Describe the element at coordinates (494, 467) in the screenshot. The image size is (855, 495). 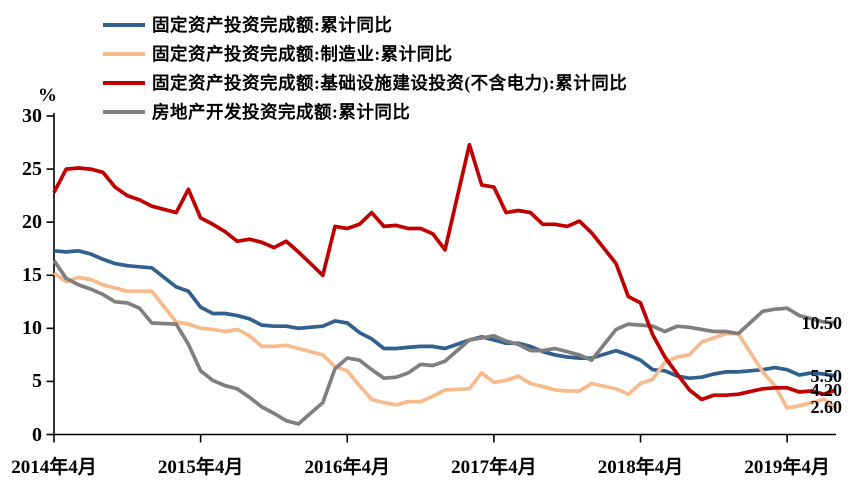
I see `x-tick-label: 2017年4月` at that location.